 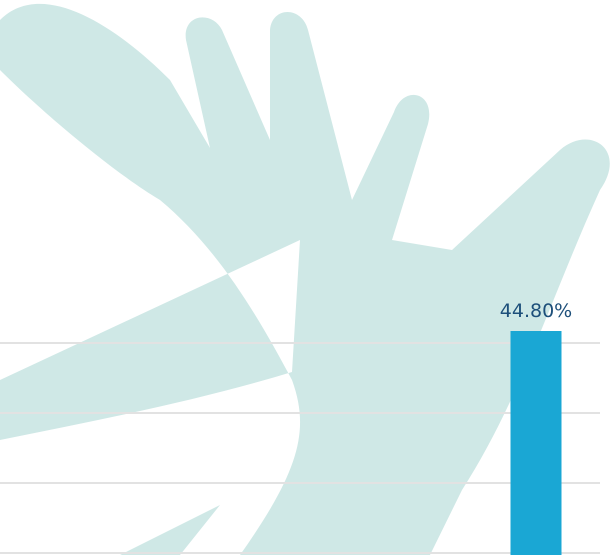 I want to click on bars, so click(x=536, y=443).